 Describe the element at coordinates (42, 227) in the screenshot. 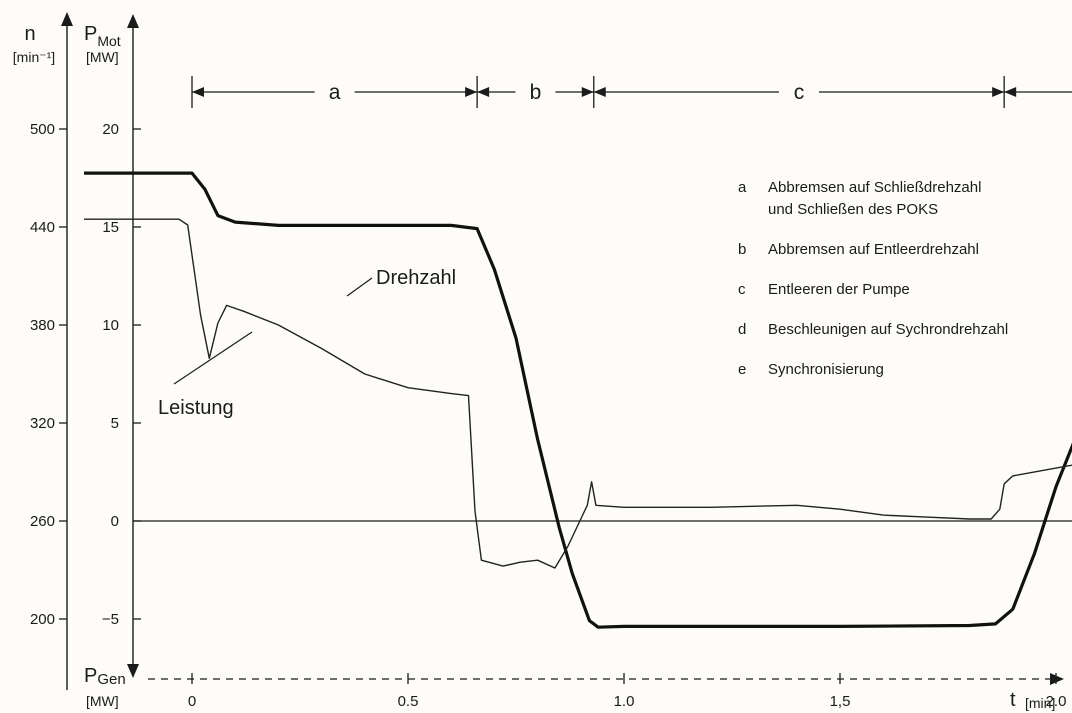

I see `n-tick-label: 440` at that location.